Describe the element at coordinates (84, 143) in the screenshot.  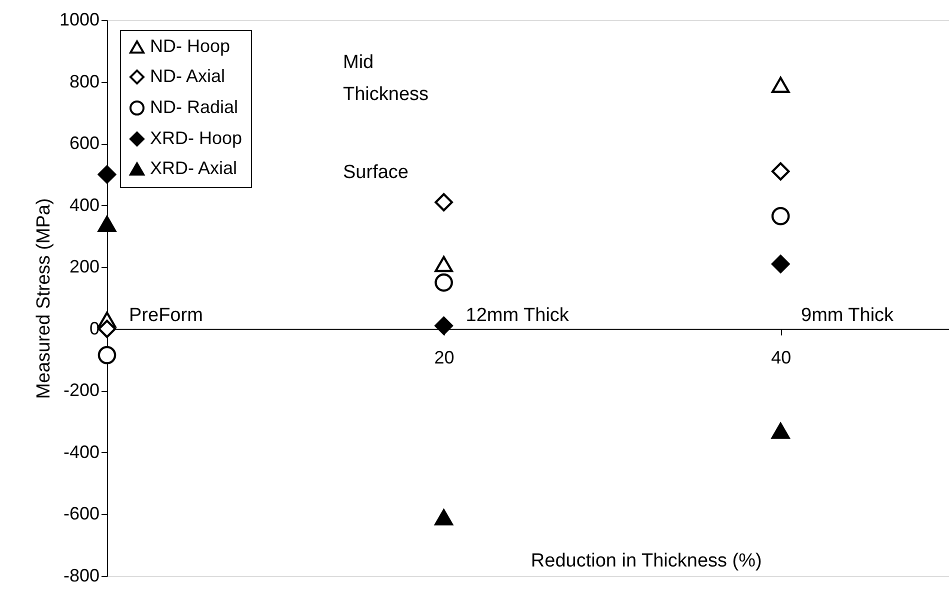
I see `y-tick-label: 600` at that location.